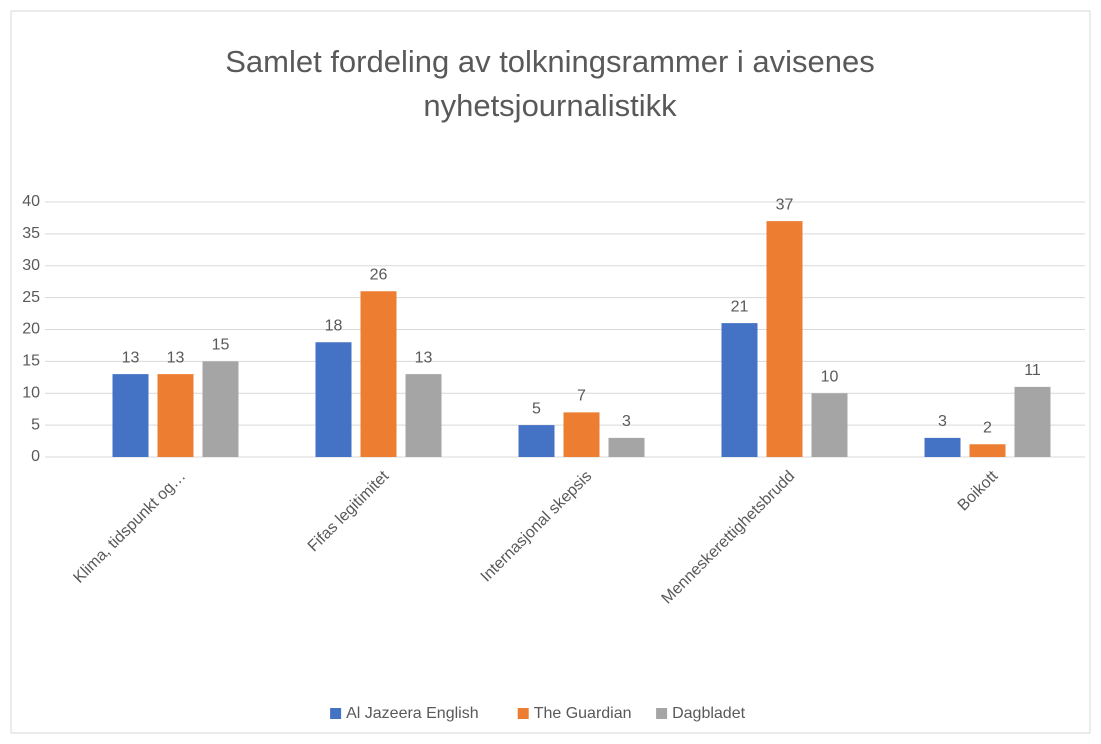 The height and width of the screenshot is (744, 1101). Describe the element at coordinates (379, 274) in the screenshot. I see `data-label: 26` at that location.